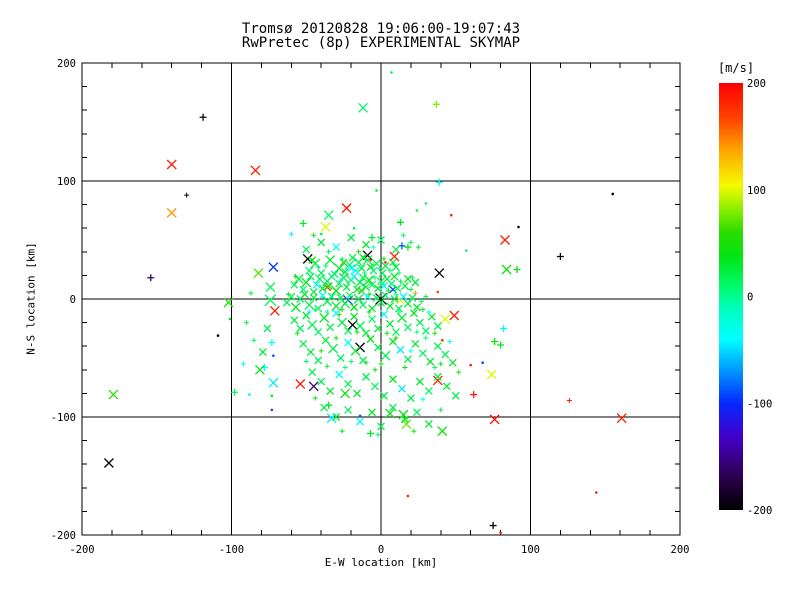 The height and width of the screenshot is (600, 800). What do you see at coordinates (81, 550) in the screenshot?
I see `x-tick-label: -200` at bounding box center [81, 550].